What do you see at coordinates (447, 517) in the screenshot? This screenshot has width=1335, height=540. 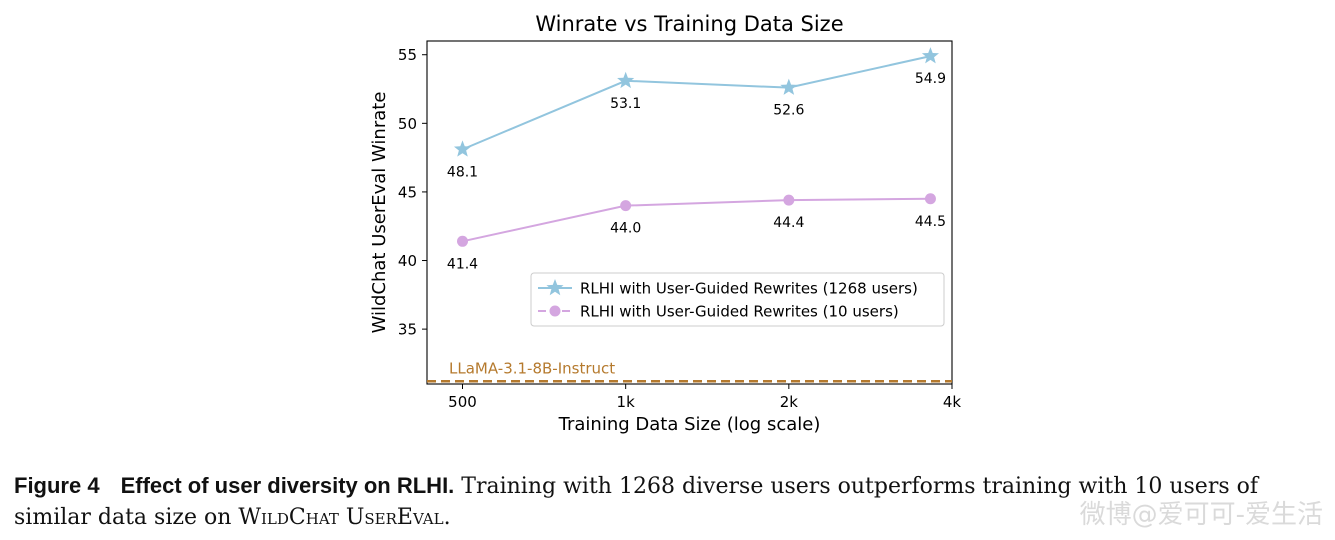 I see `caption-period: .` at bounding box center [447, 517].